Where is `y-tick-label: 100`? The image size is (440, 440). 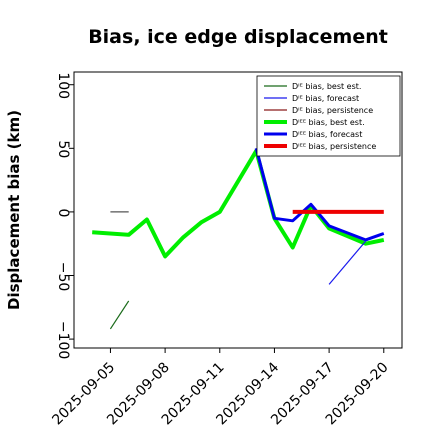 y-tick-label: 100 is located at coordinates (63, 85).